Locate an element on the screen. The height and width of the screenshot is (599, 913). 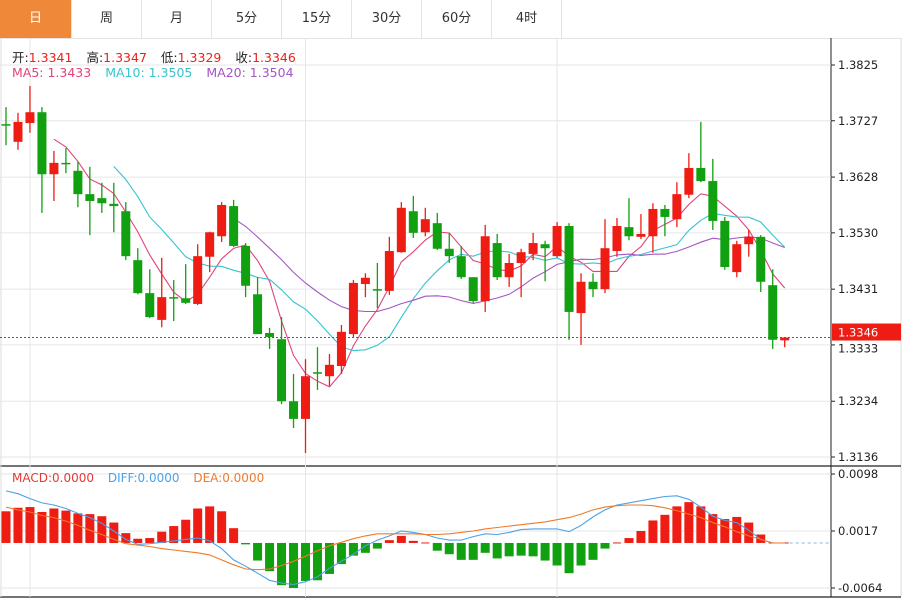
dea-value: DEA:0.0000 is located at coordinates (229, 478).